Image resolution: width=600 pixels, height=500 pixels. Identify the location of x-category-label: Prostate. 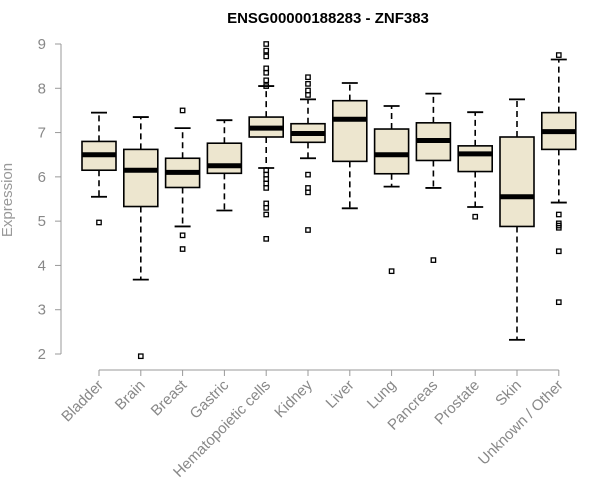
(457, 403).